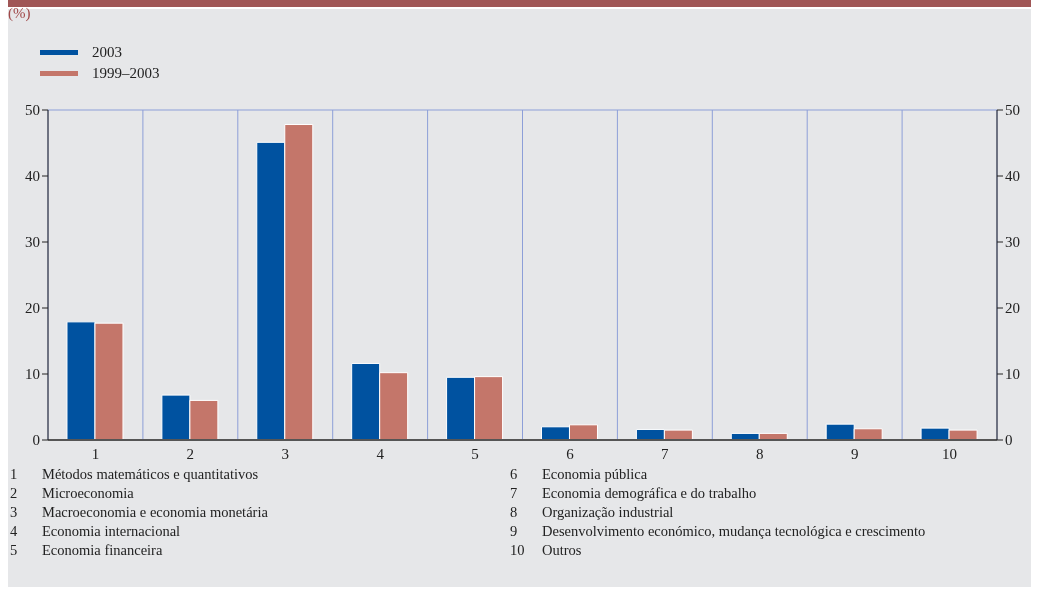 The height and width of the screenshot is (603, 1039). What do you see at coordinates (190, 453) in the screenshot?
I see `x-tick-label: 2` at bounding box center [190, 453].